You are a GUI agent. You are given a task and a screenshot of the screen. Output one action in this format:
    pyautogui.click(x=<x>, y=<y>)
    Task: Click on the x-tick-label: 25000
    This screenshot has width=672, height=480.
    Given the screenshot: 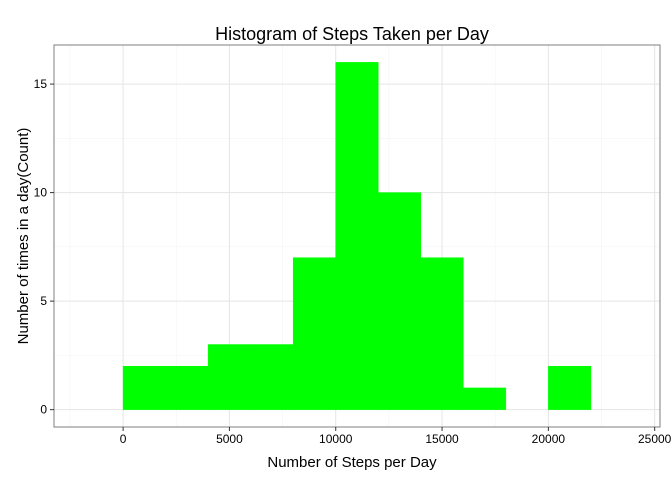 What is the action you would take?
    pyautogui.click(x=655, y=439)
    